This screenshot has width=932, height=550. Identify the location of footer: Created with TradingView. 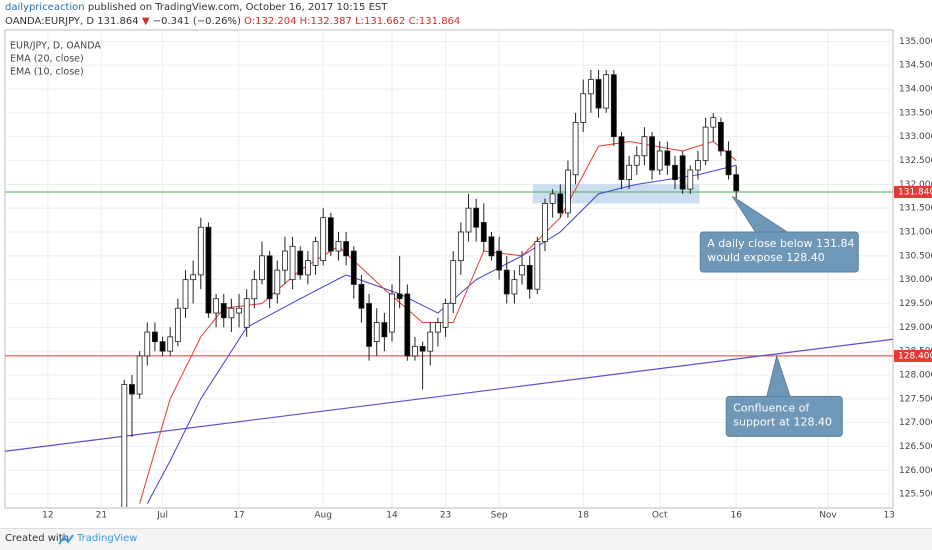
(466, 539).